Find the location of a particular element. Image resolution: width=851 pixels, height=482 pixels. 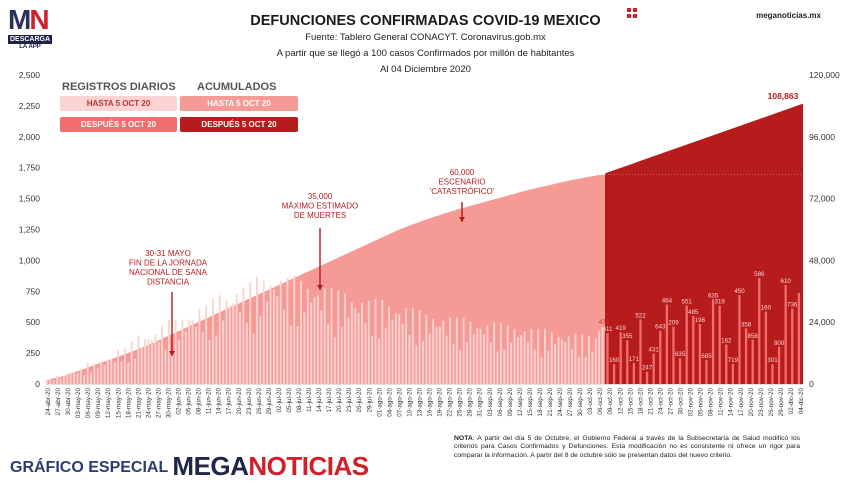

annotation-arrowhead is located at coordinates (462, 219).